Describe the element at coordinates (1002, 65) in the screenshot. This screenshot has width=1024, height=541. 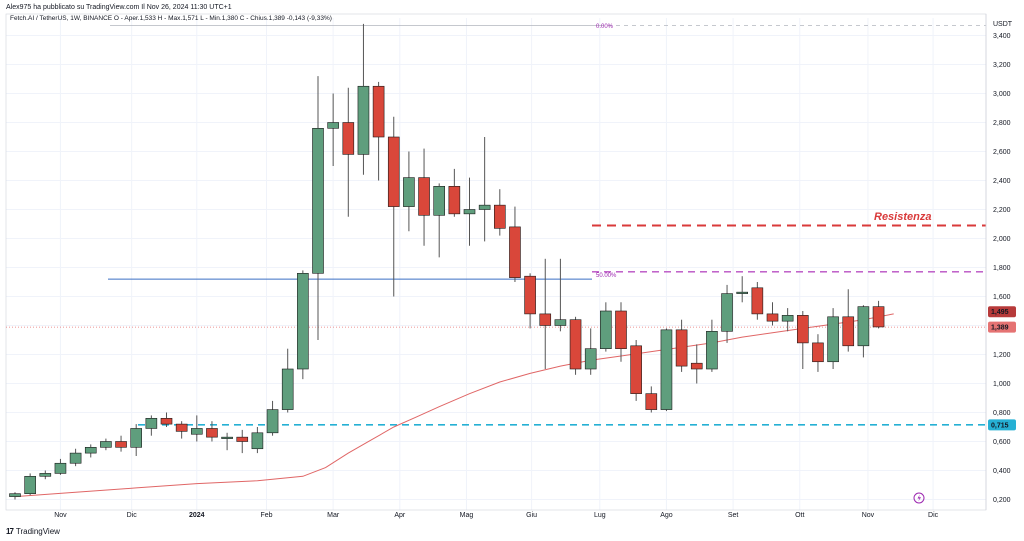
I see `price-tick-label: 3,200` at that location.